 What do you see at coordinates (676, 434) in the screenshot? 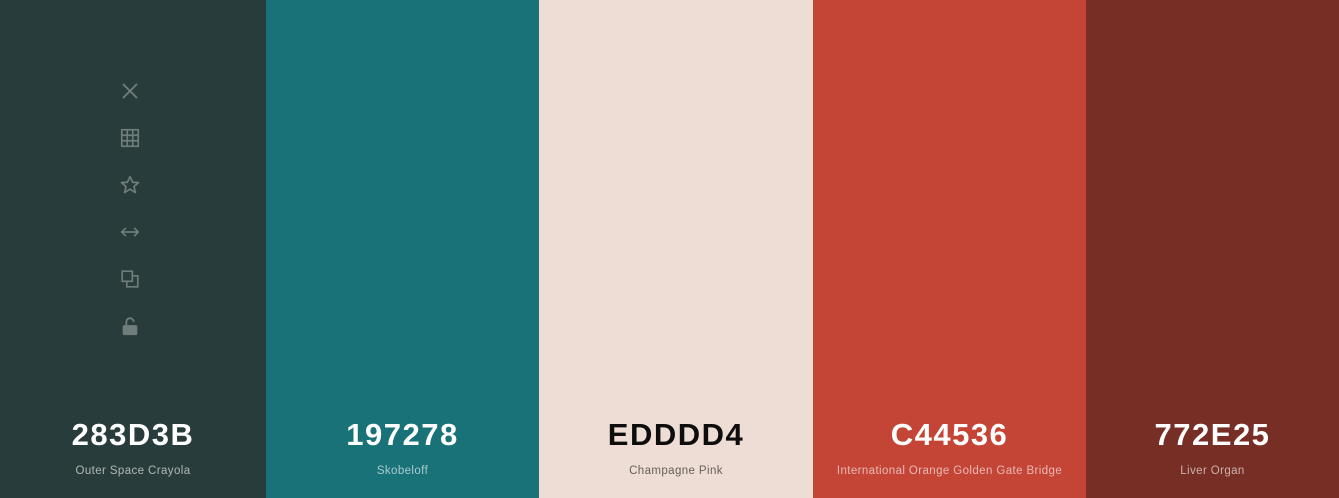
I see `hex-code: EDDDD4` at bounding box center [676, 434].